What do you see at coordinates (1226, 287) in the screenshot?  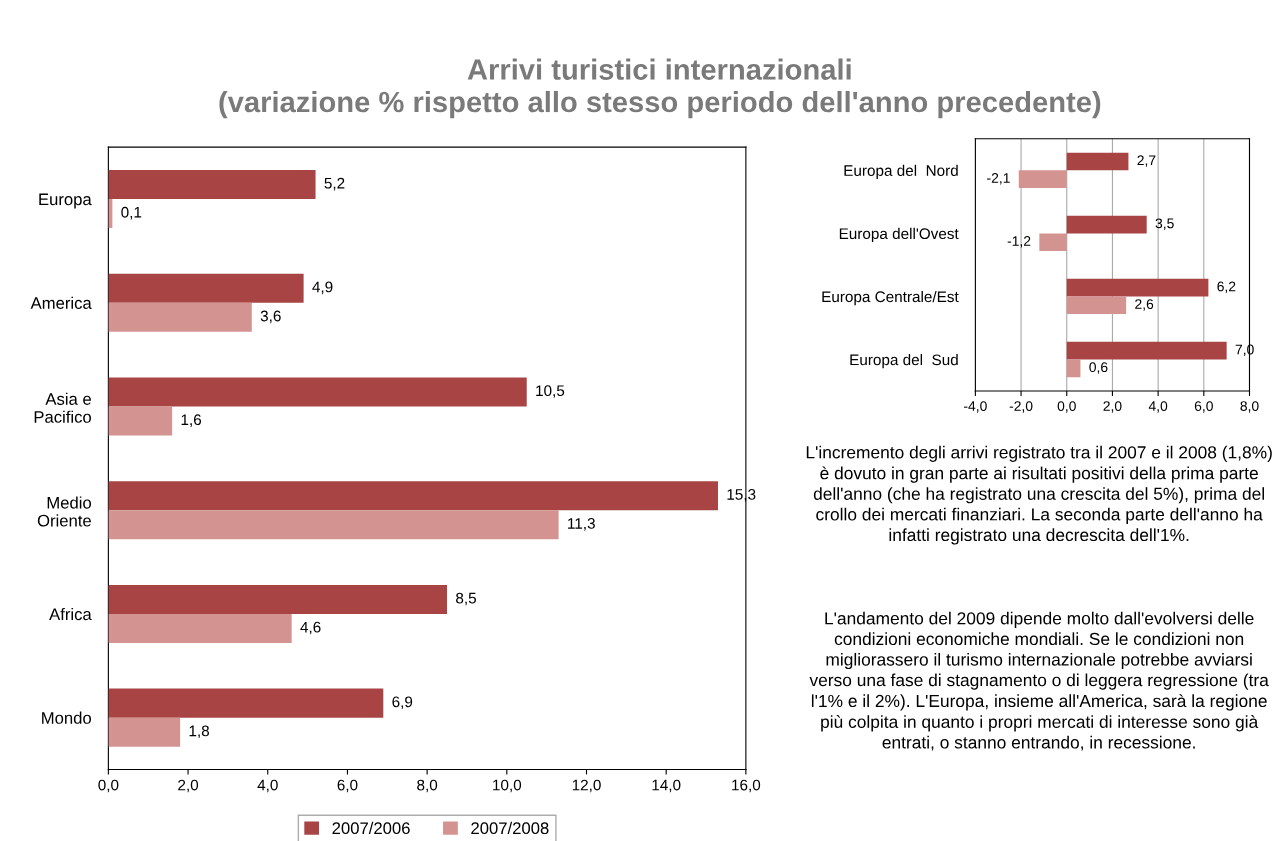 I see `data-label: 6,2` at bounding box center [1226, 287].